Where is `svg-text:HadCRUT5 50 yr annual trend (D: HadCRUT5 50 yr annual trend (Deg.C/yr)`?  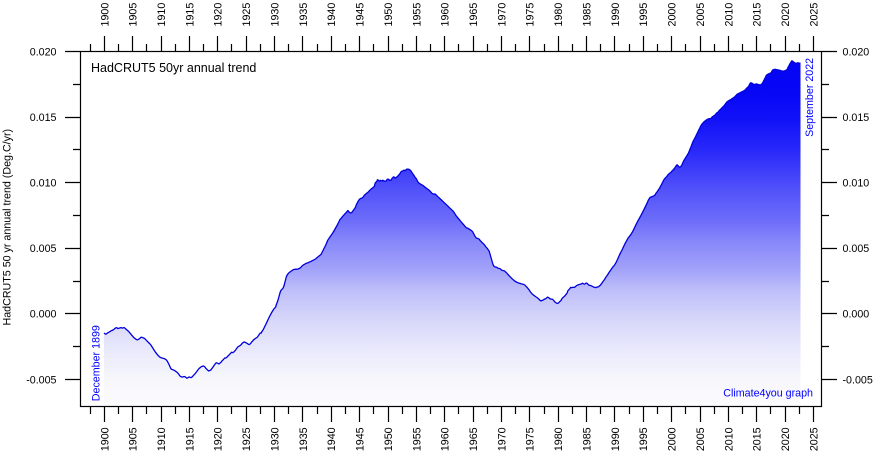
svg-text:HadCRUT5 50 yr annual trend (D: HadCRUT5 50 yr annual trend (Deg.C/yr) is located at coordinates (8, 227).